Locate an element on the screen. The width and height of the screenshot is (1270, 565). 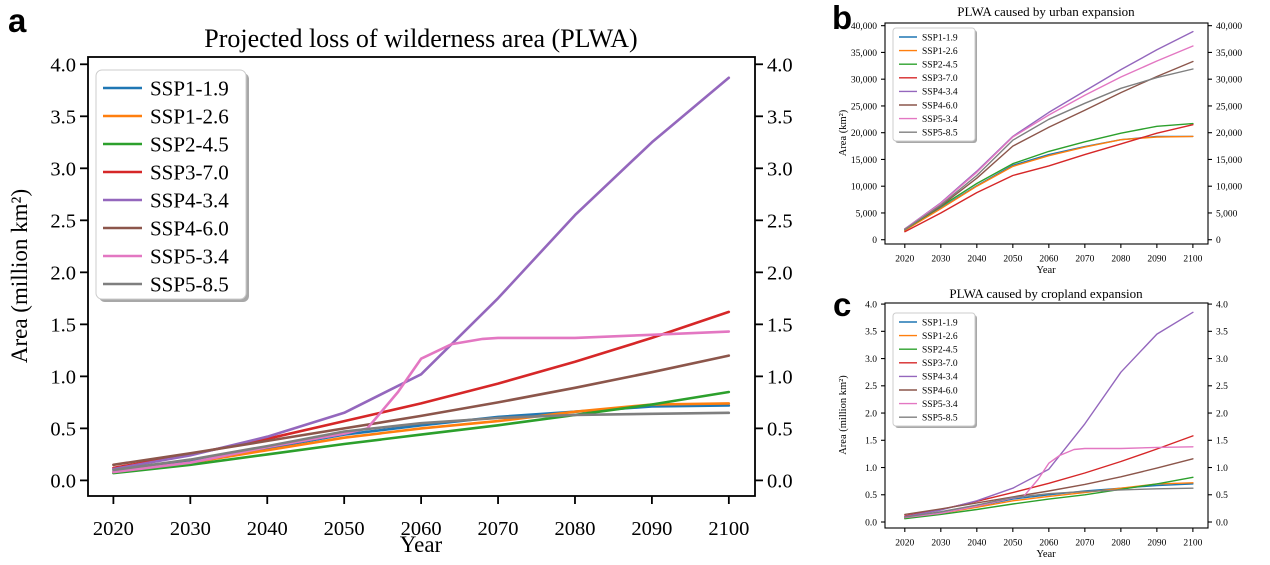
legend-label: SSP1-1.9 is located at coordinates (940, 323).